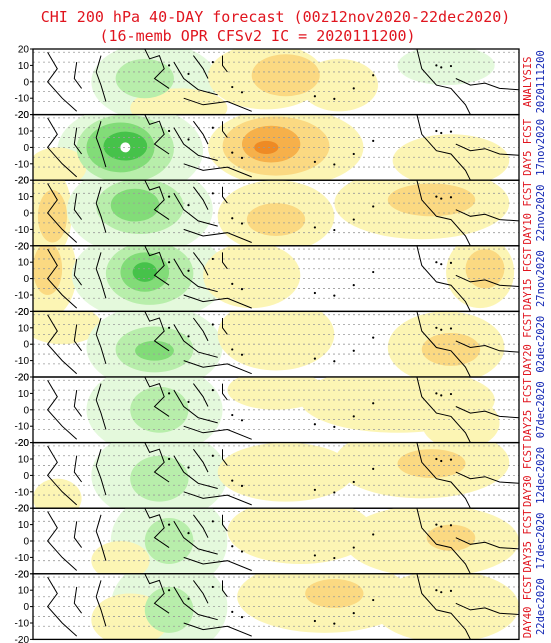 This screenshot has width=551, height=643. What do you see at coordinates (541, 81) in the screenshot?
I see `panel-date: 2020111200` at bounding box center [541, 81].